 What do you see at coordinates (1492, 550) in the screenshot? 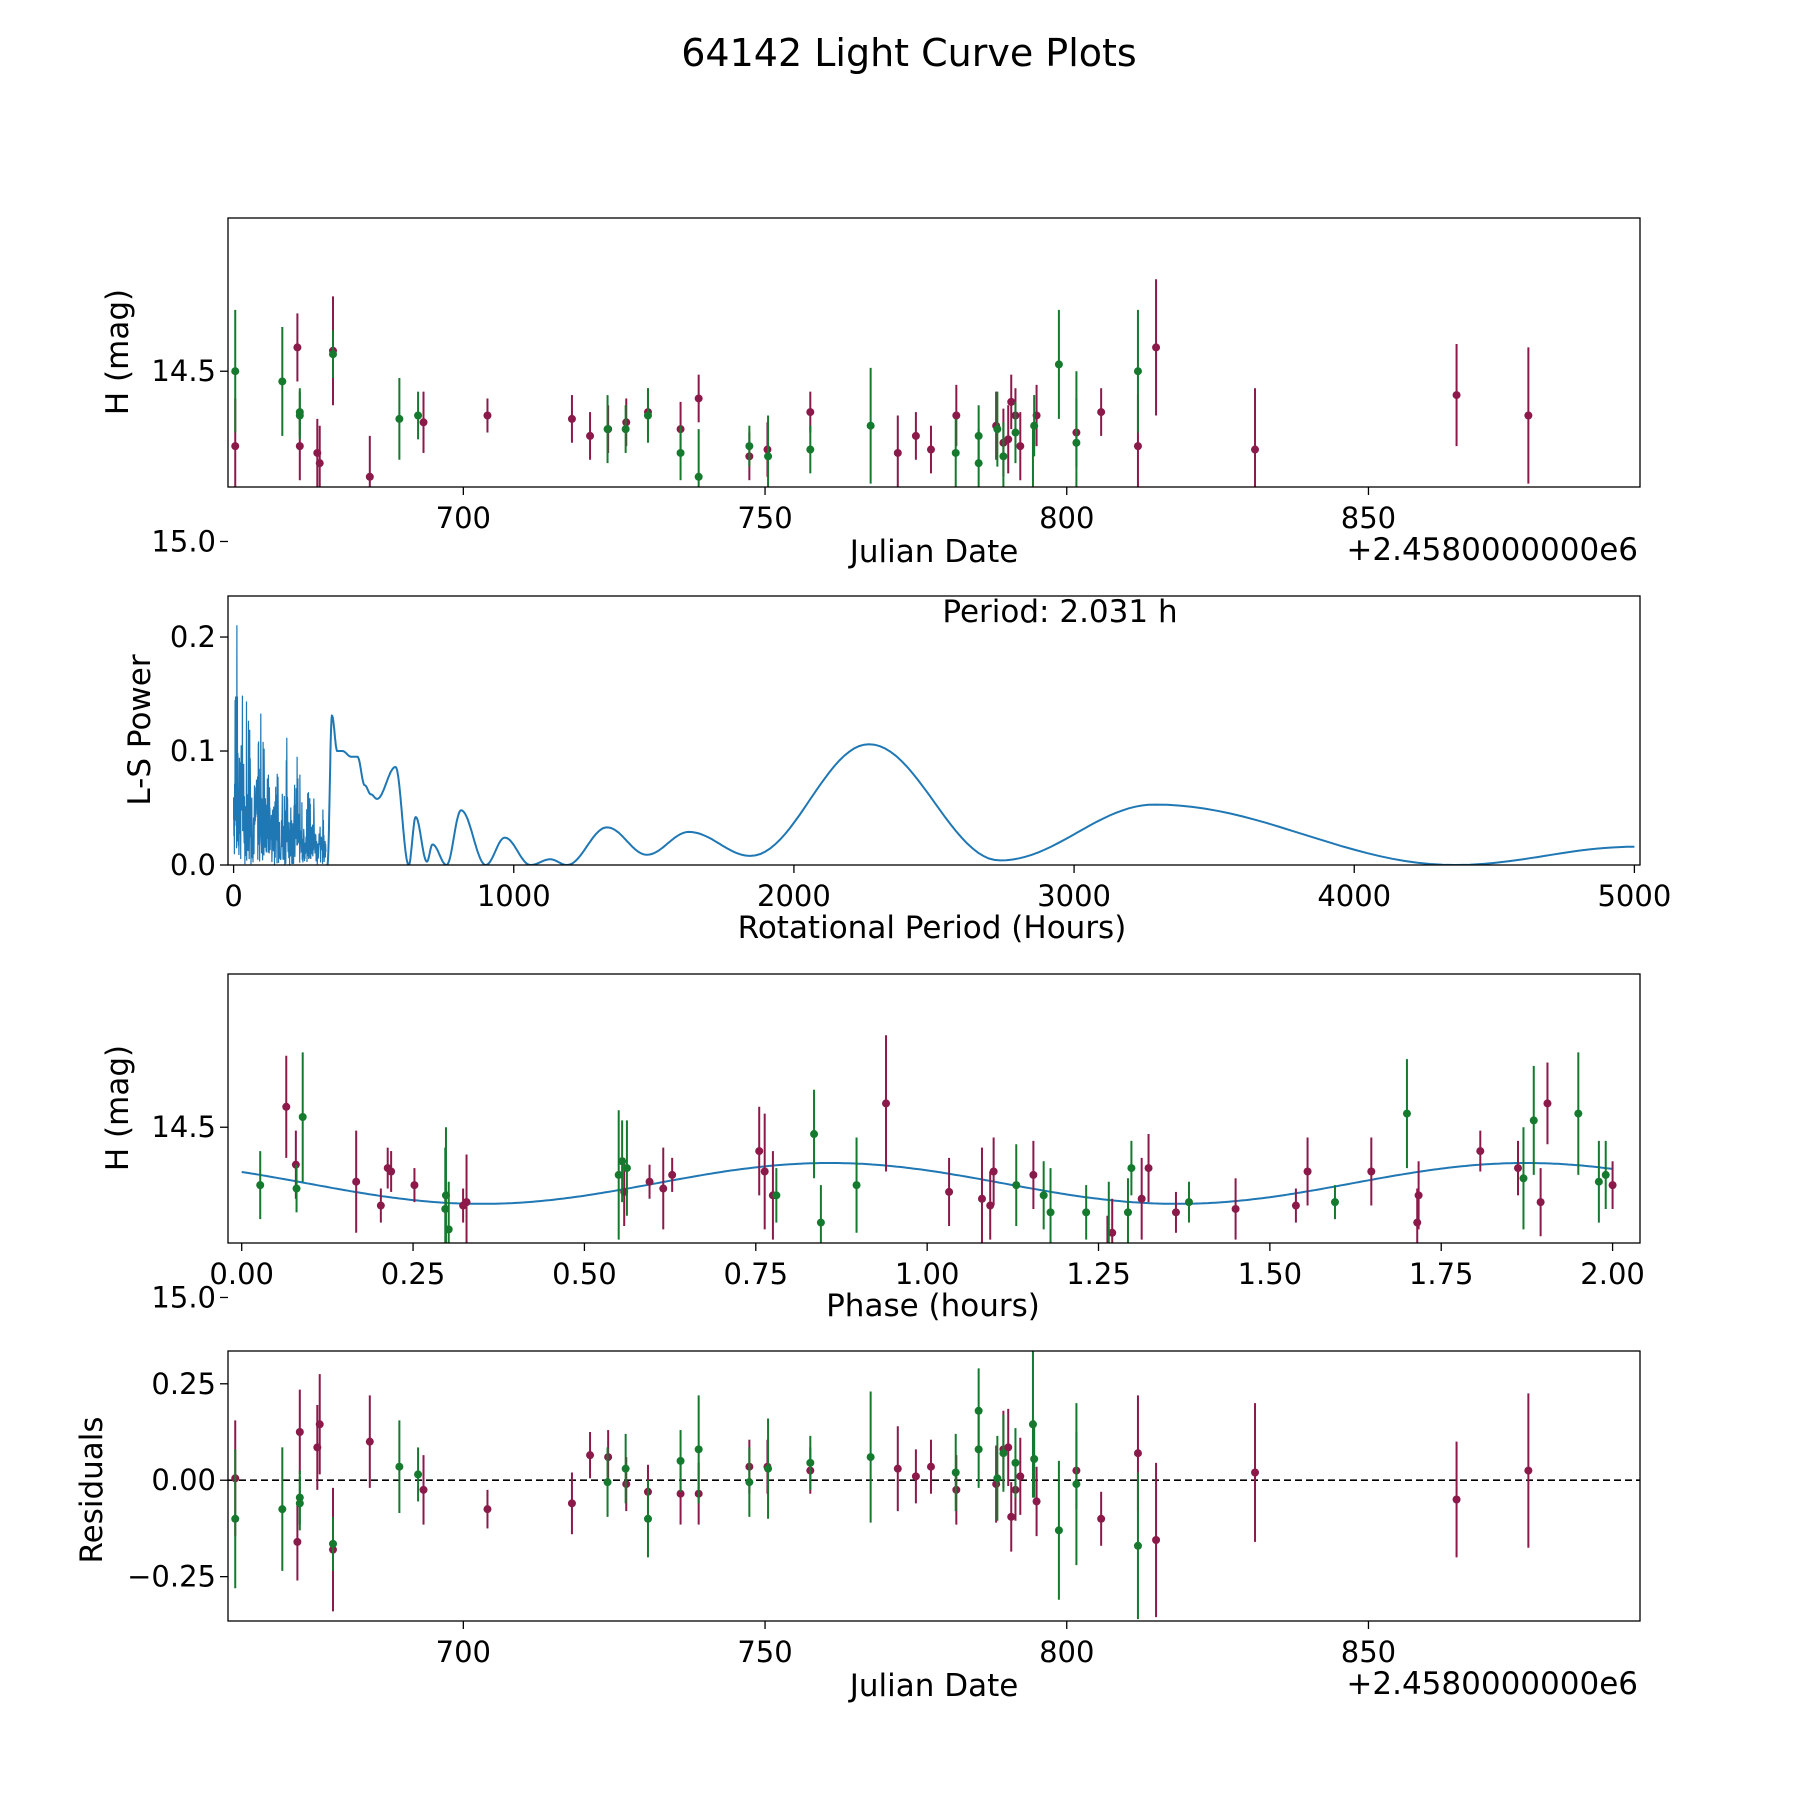
I see `light-curve-x-offset: +2.4580000000e6` at bounding box center [1492, 550].